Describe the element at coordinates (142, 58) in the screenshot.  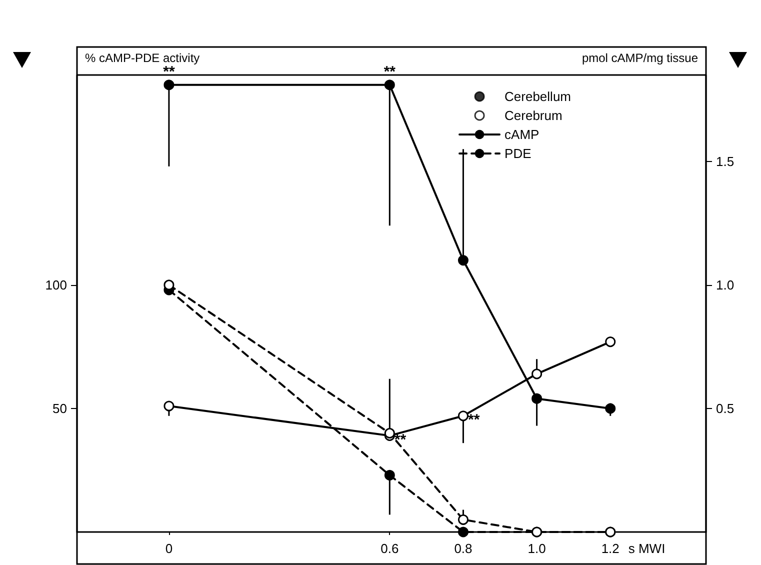
I see `y-axis-title: % cAMP-PDE activity` at that location.